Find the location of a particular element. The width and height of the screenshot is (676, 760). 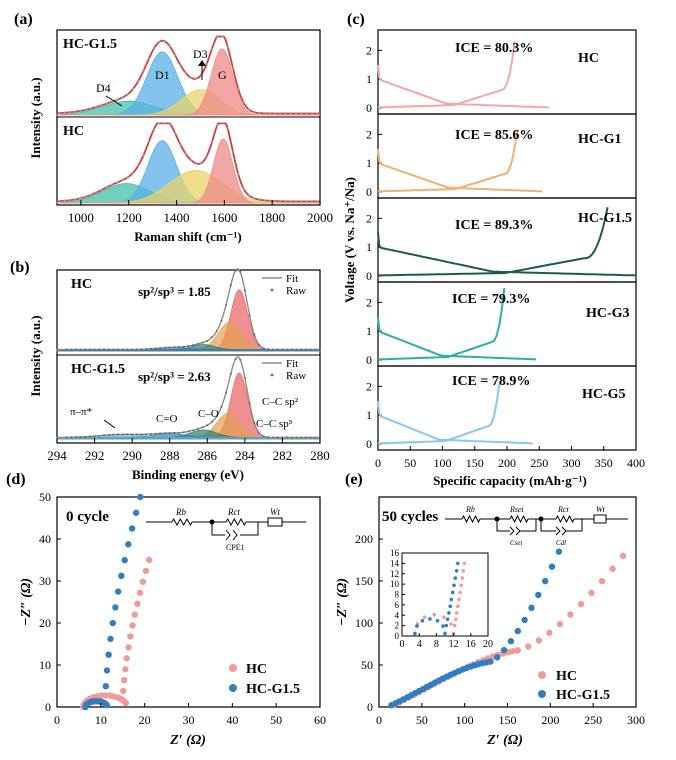

gcd-ice-value: ICE = 80.3% is located at coordinates (494, 48).